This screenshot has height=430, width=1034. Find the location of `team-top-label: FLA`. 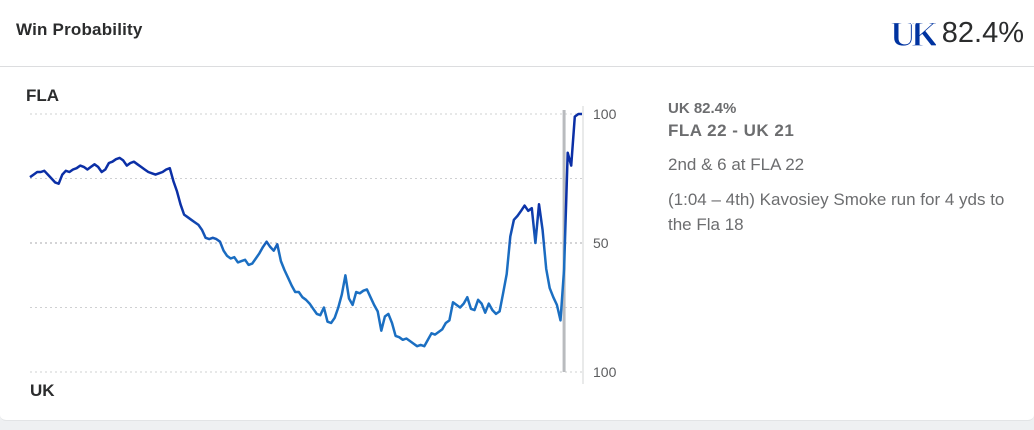

team-top-label: FLA is located at coordinates (43, 95).